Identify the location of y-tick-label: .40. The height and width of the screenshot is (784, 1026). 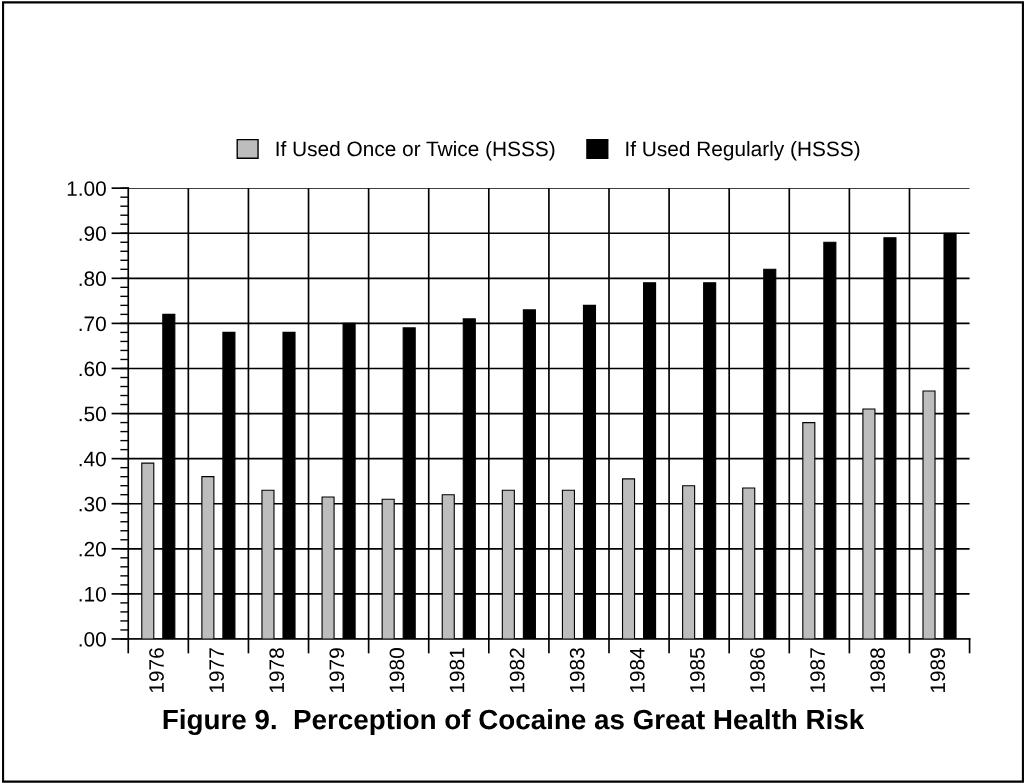
(92, 459).